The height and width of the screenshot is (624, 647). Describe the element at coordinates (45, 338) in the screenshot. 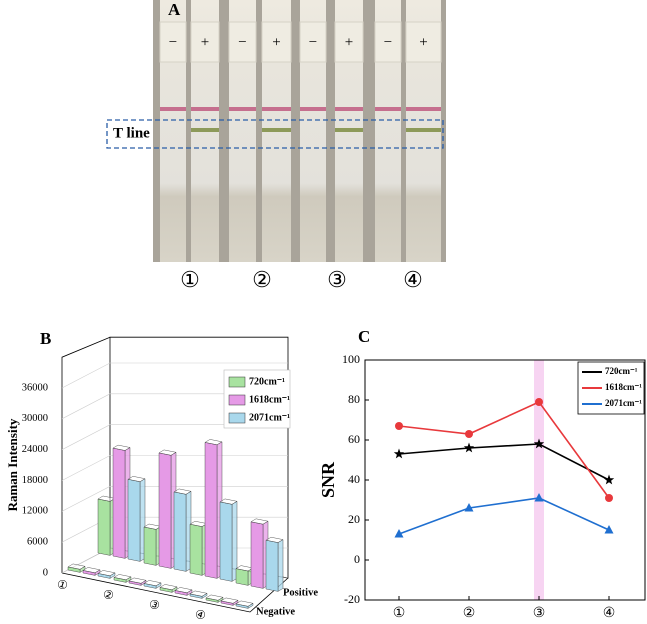

I see `panel-label: B` at that location.